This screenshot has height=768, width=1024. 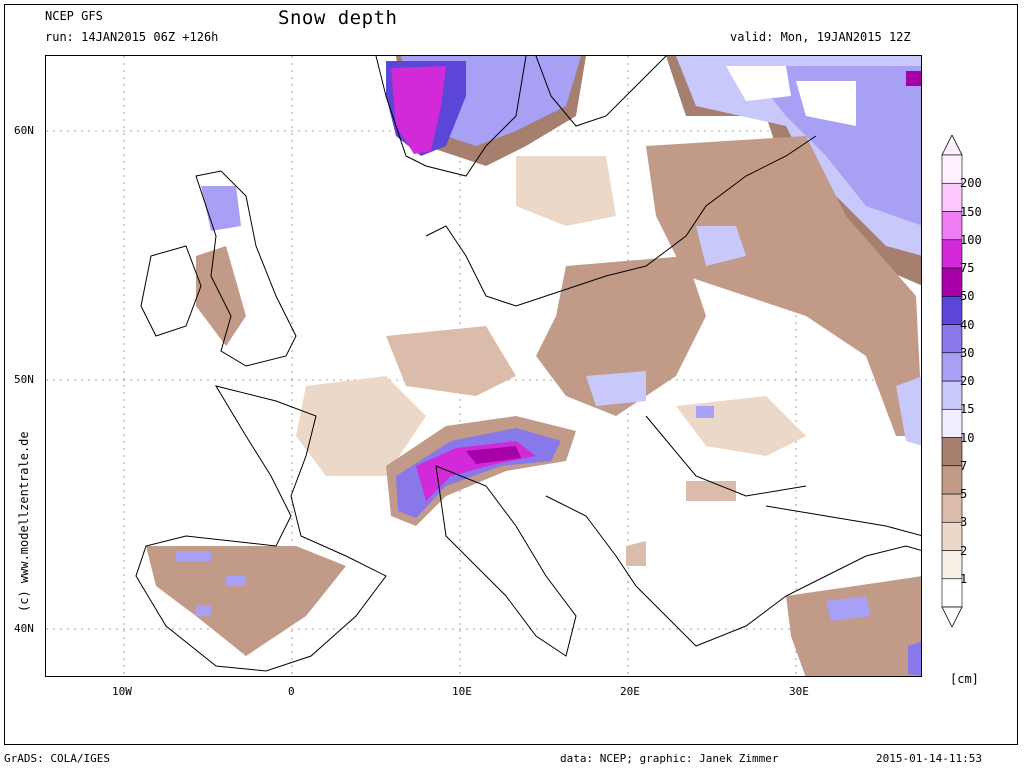 What do you see at coordinates (967, 381) in the screenshot?
I see `legend-level-label: 20` at bounding box center [967, 381].